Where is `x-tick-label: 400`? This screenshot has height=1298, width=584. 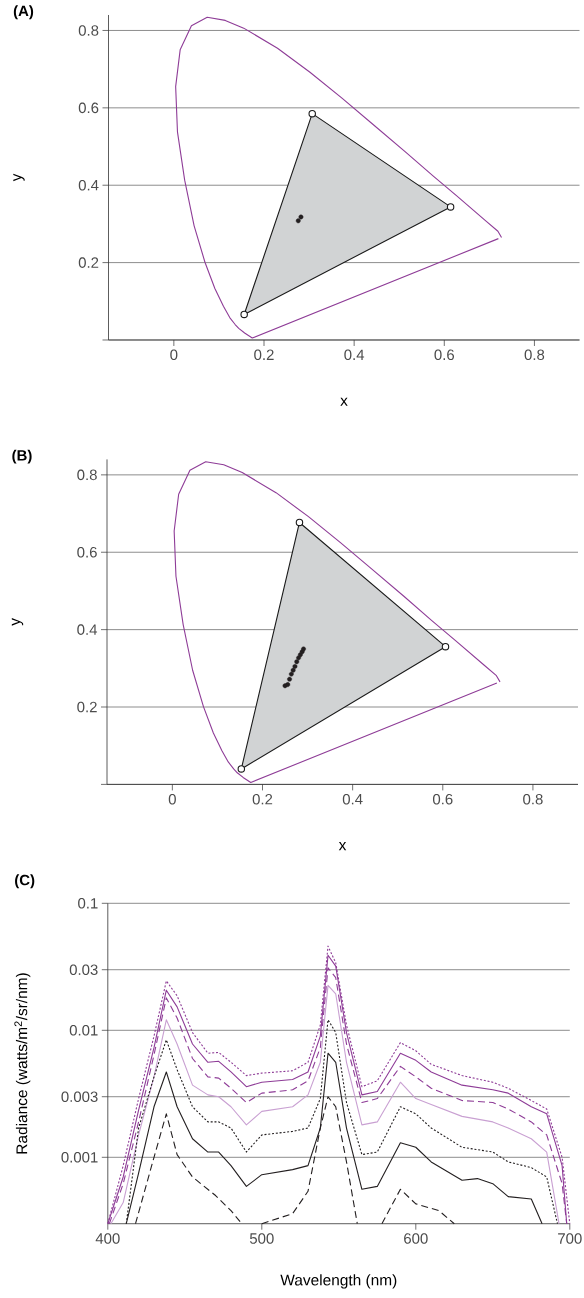 x-tick-label: 400 is located at coordinates (107, 1238).